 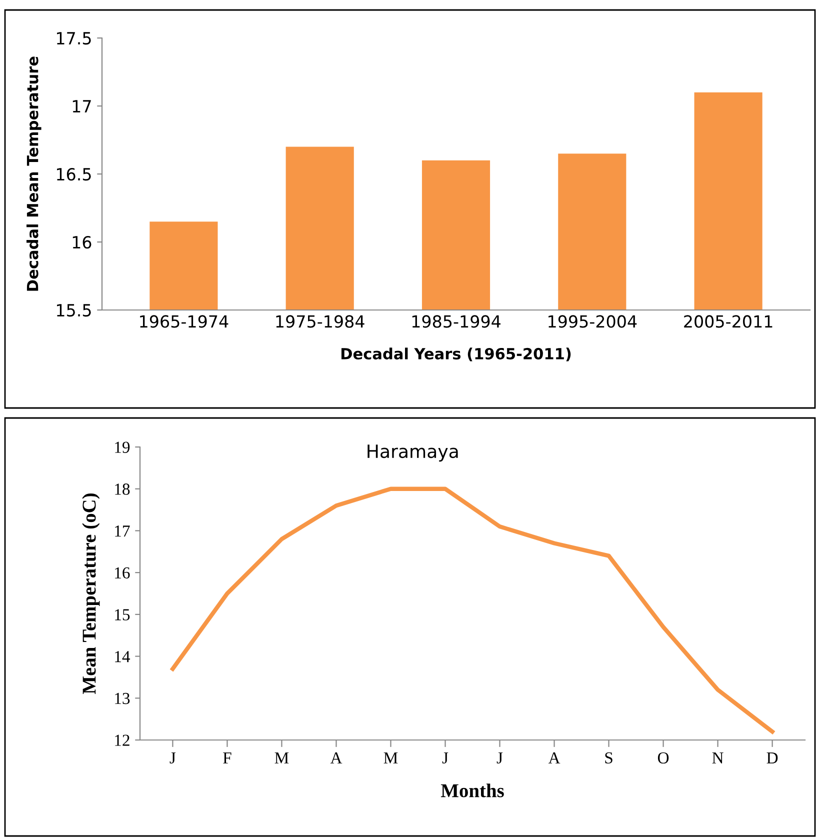 I want to click on x-tick-label: 1975-1984, so click(x=320, y=321).